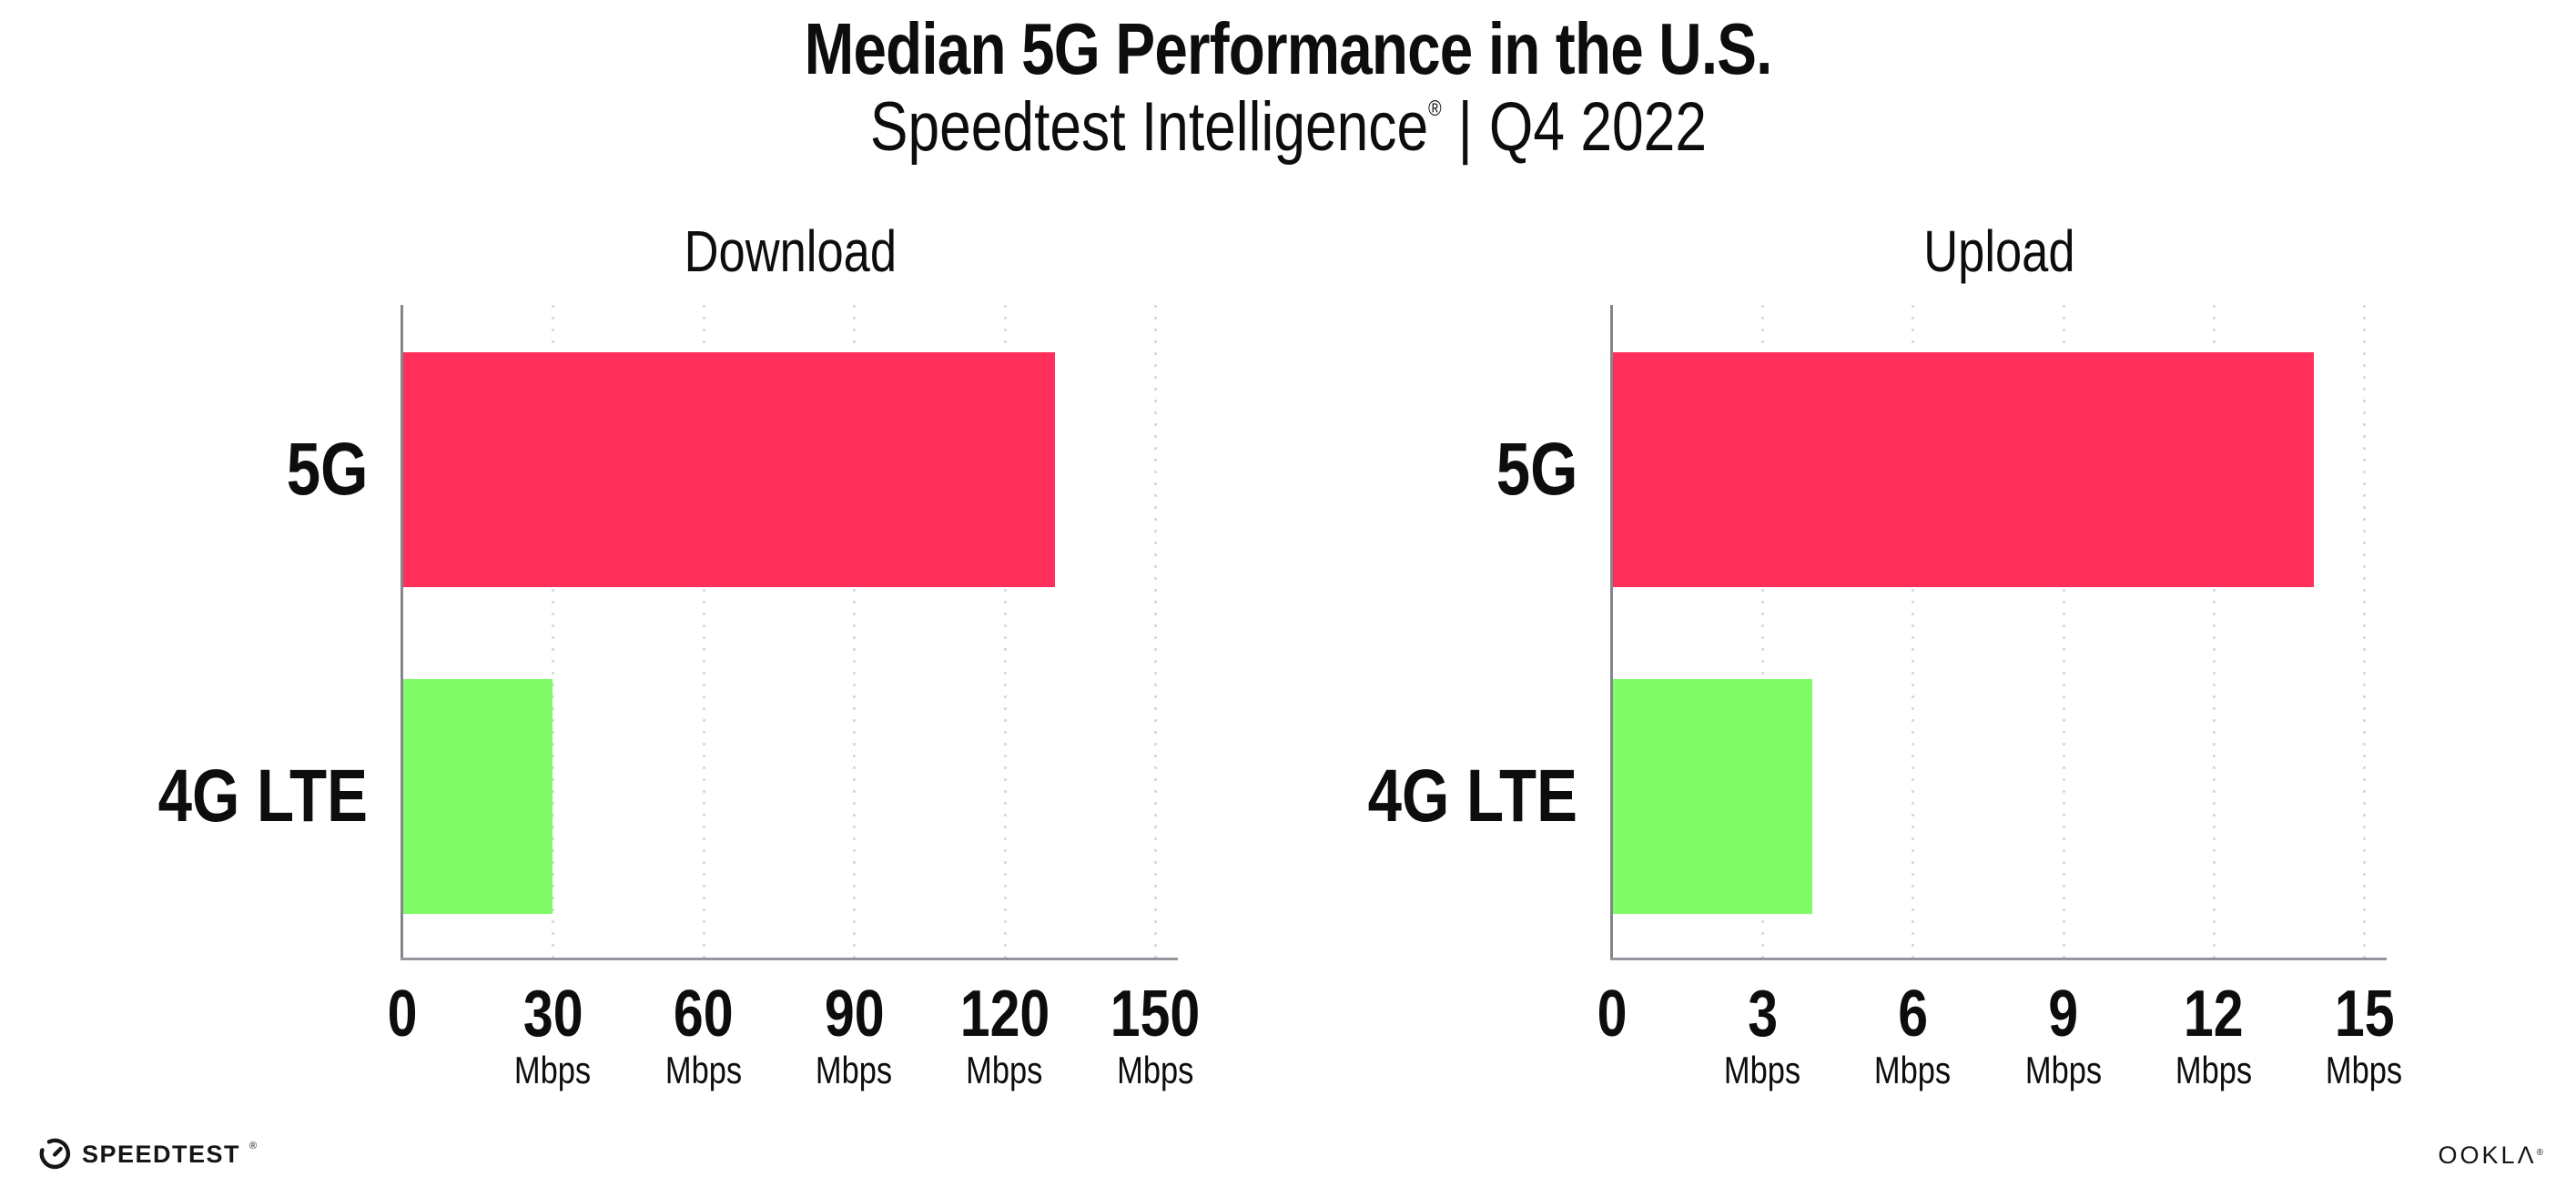 This screenshot has height=1197, width=2576. I want to click on x-tick-value: 120, so click(1005, 1014).